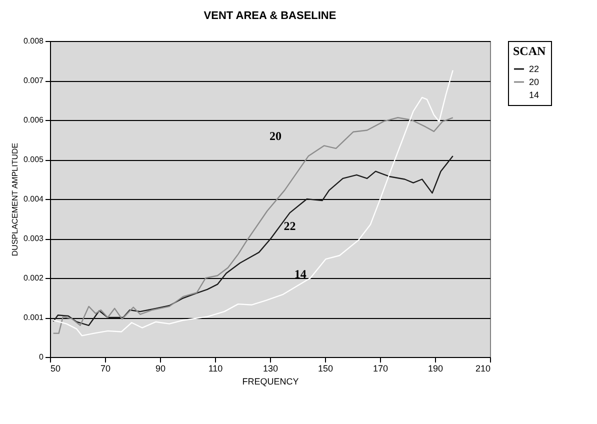 This screenshot has height=424, width=597. I want to click on x-tick-label: 150, so click(326, 369).